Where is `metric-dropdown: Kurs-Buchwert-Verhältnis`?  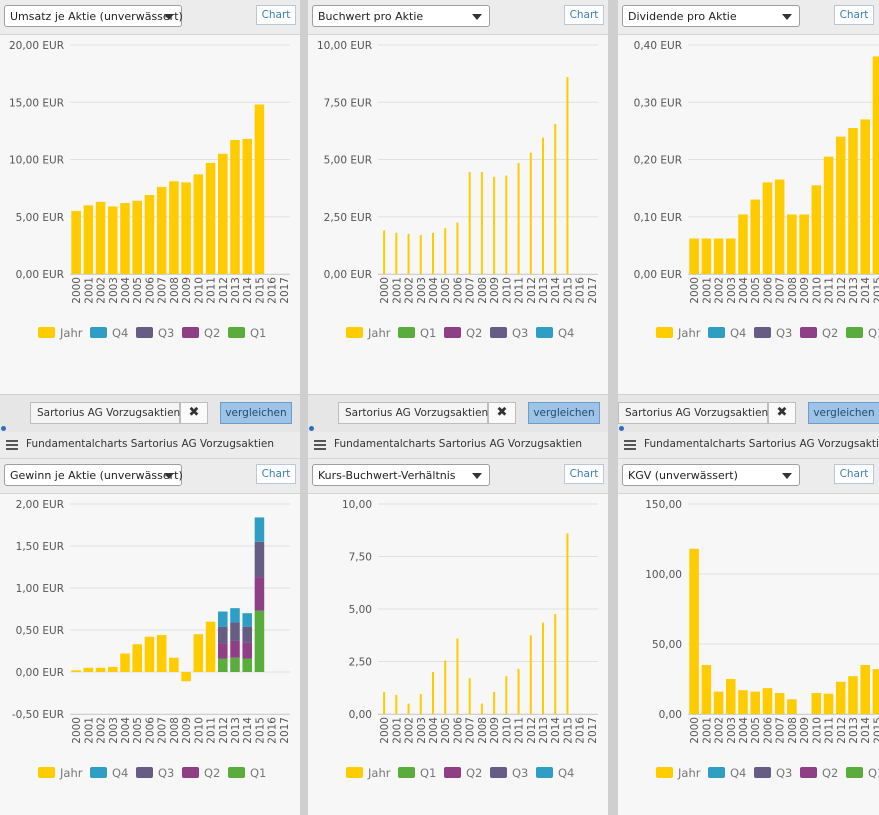
metric-dropdown: Kurs-Buchwert-Verhältnis is located at coordinates (401, 475).